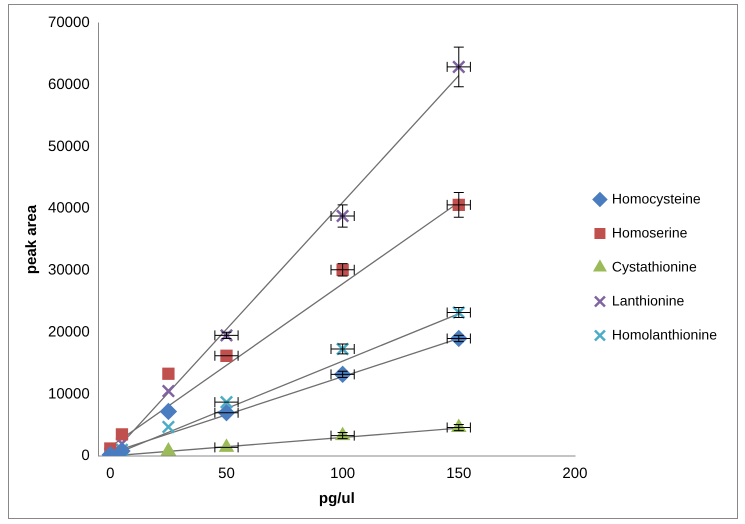 The height and width of the screenshot is (524, 745). I want to click on legend-label: Homolanthionine, so click(665, 334).